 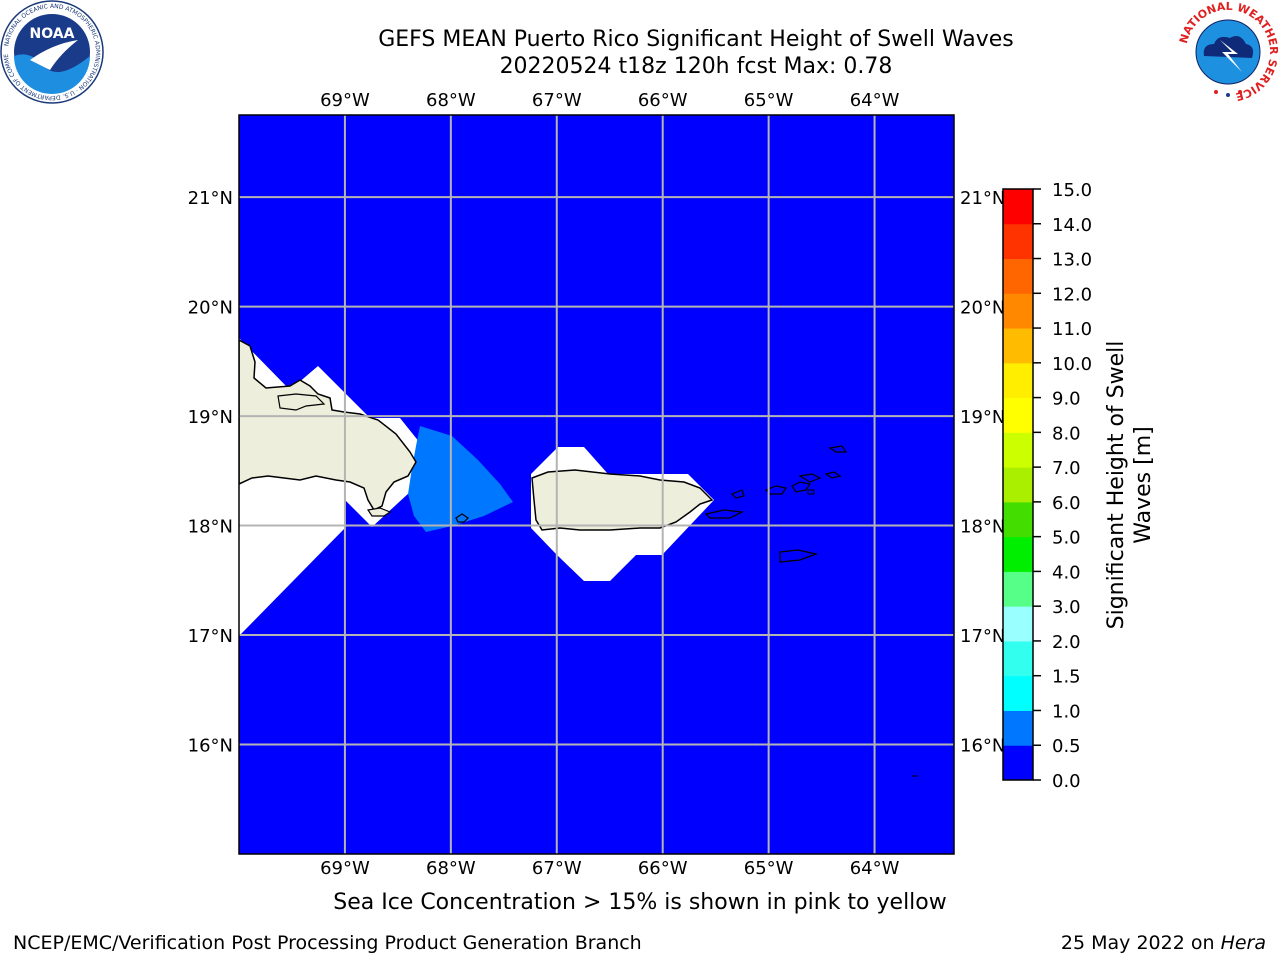 What do you see at coordinates (210, 417) in the screenshot?
I see `lat-label-left: 19°N` at bounding box center [210, 417].